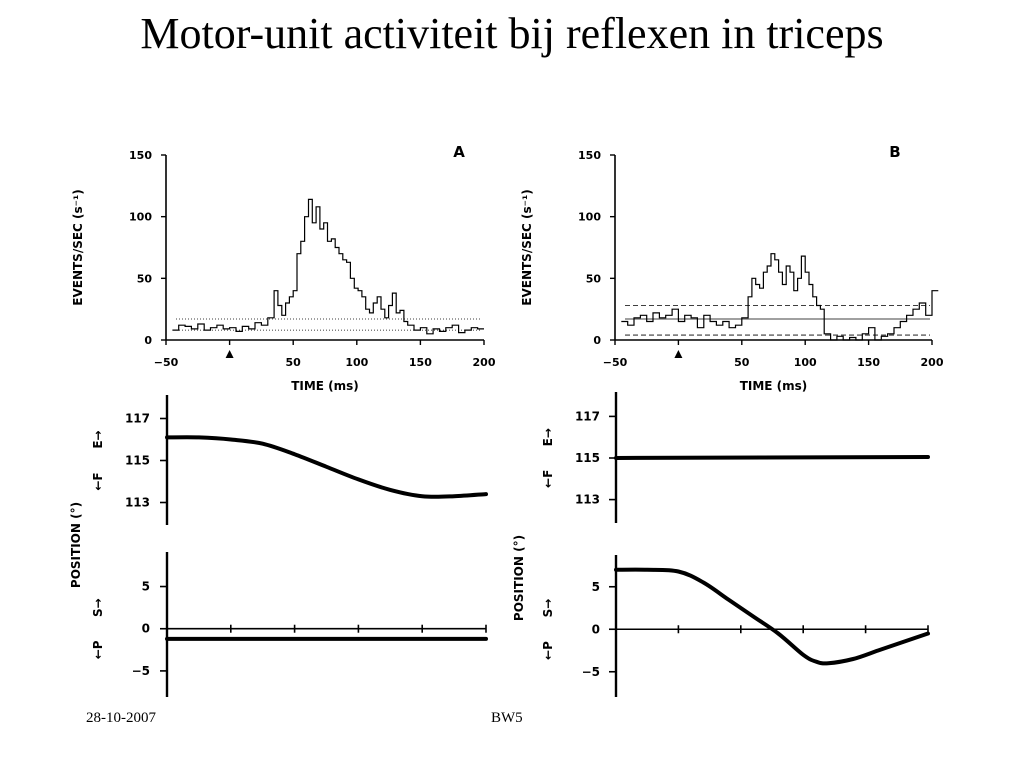 This screenshot has height=768, width=1024. Describe the element at coordinates (548, 650) in the screenshot. I see `vel-b-direction-label-bottom: ←P` at that location.